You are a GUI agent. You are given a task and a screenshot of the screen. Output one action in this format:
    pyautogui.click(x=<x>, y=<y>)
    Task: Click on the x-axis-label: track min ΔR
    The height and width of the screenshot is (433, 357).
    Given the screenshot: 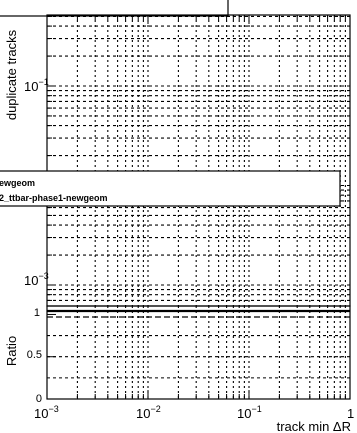 What is the action you would take?
    pyautogui.click(x=314, y=426)
    